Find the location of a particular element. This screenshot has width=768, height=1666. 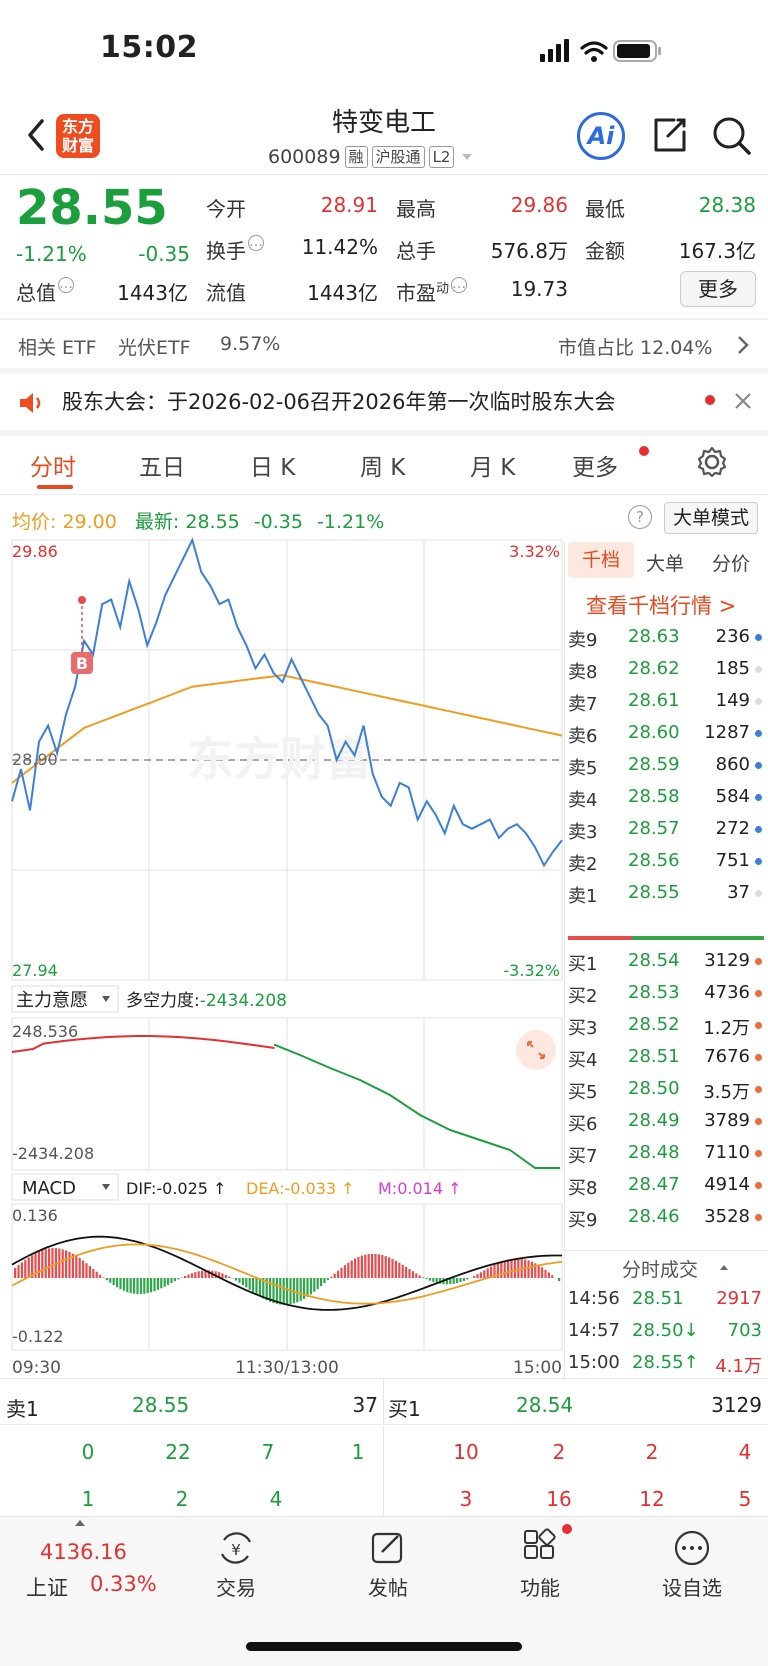

depth-link: 查看千档行情 > is located at coordinates (661, 605).